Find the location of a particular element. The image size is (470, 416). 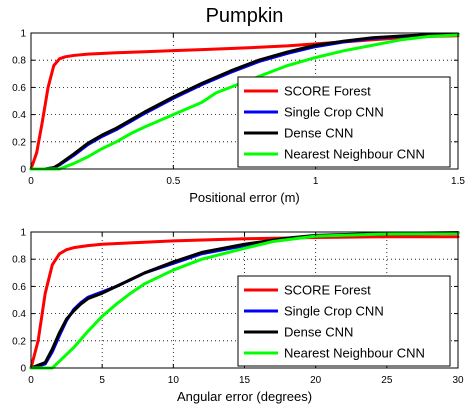

x-tick-label: 1 is located at coordinates (316, 181).